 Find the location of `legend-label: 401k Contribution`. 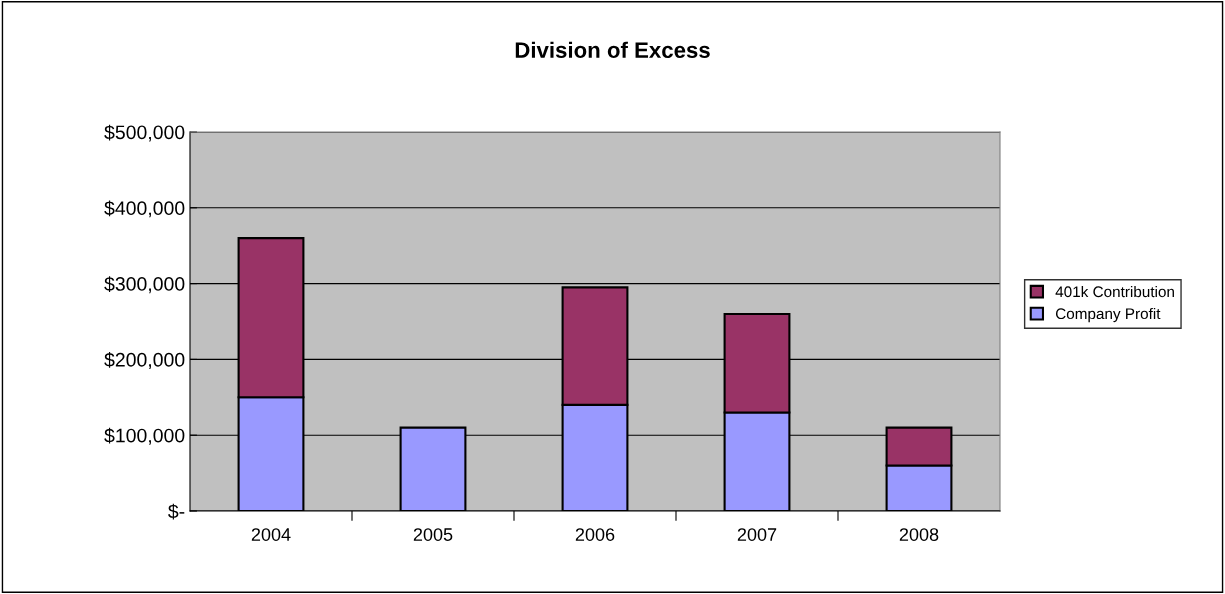

legend-label: 401k Contribution is located at coordinates (1114, 291).